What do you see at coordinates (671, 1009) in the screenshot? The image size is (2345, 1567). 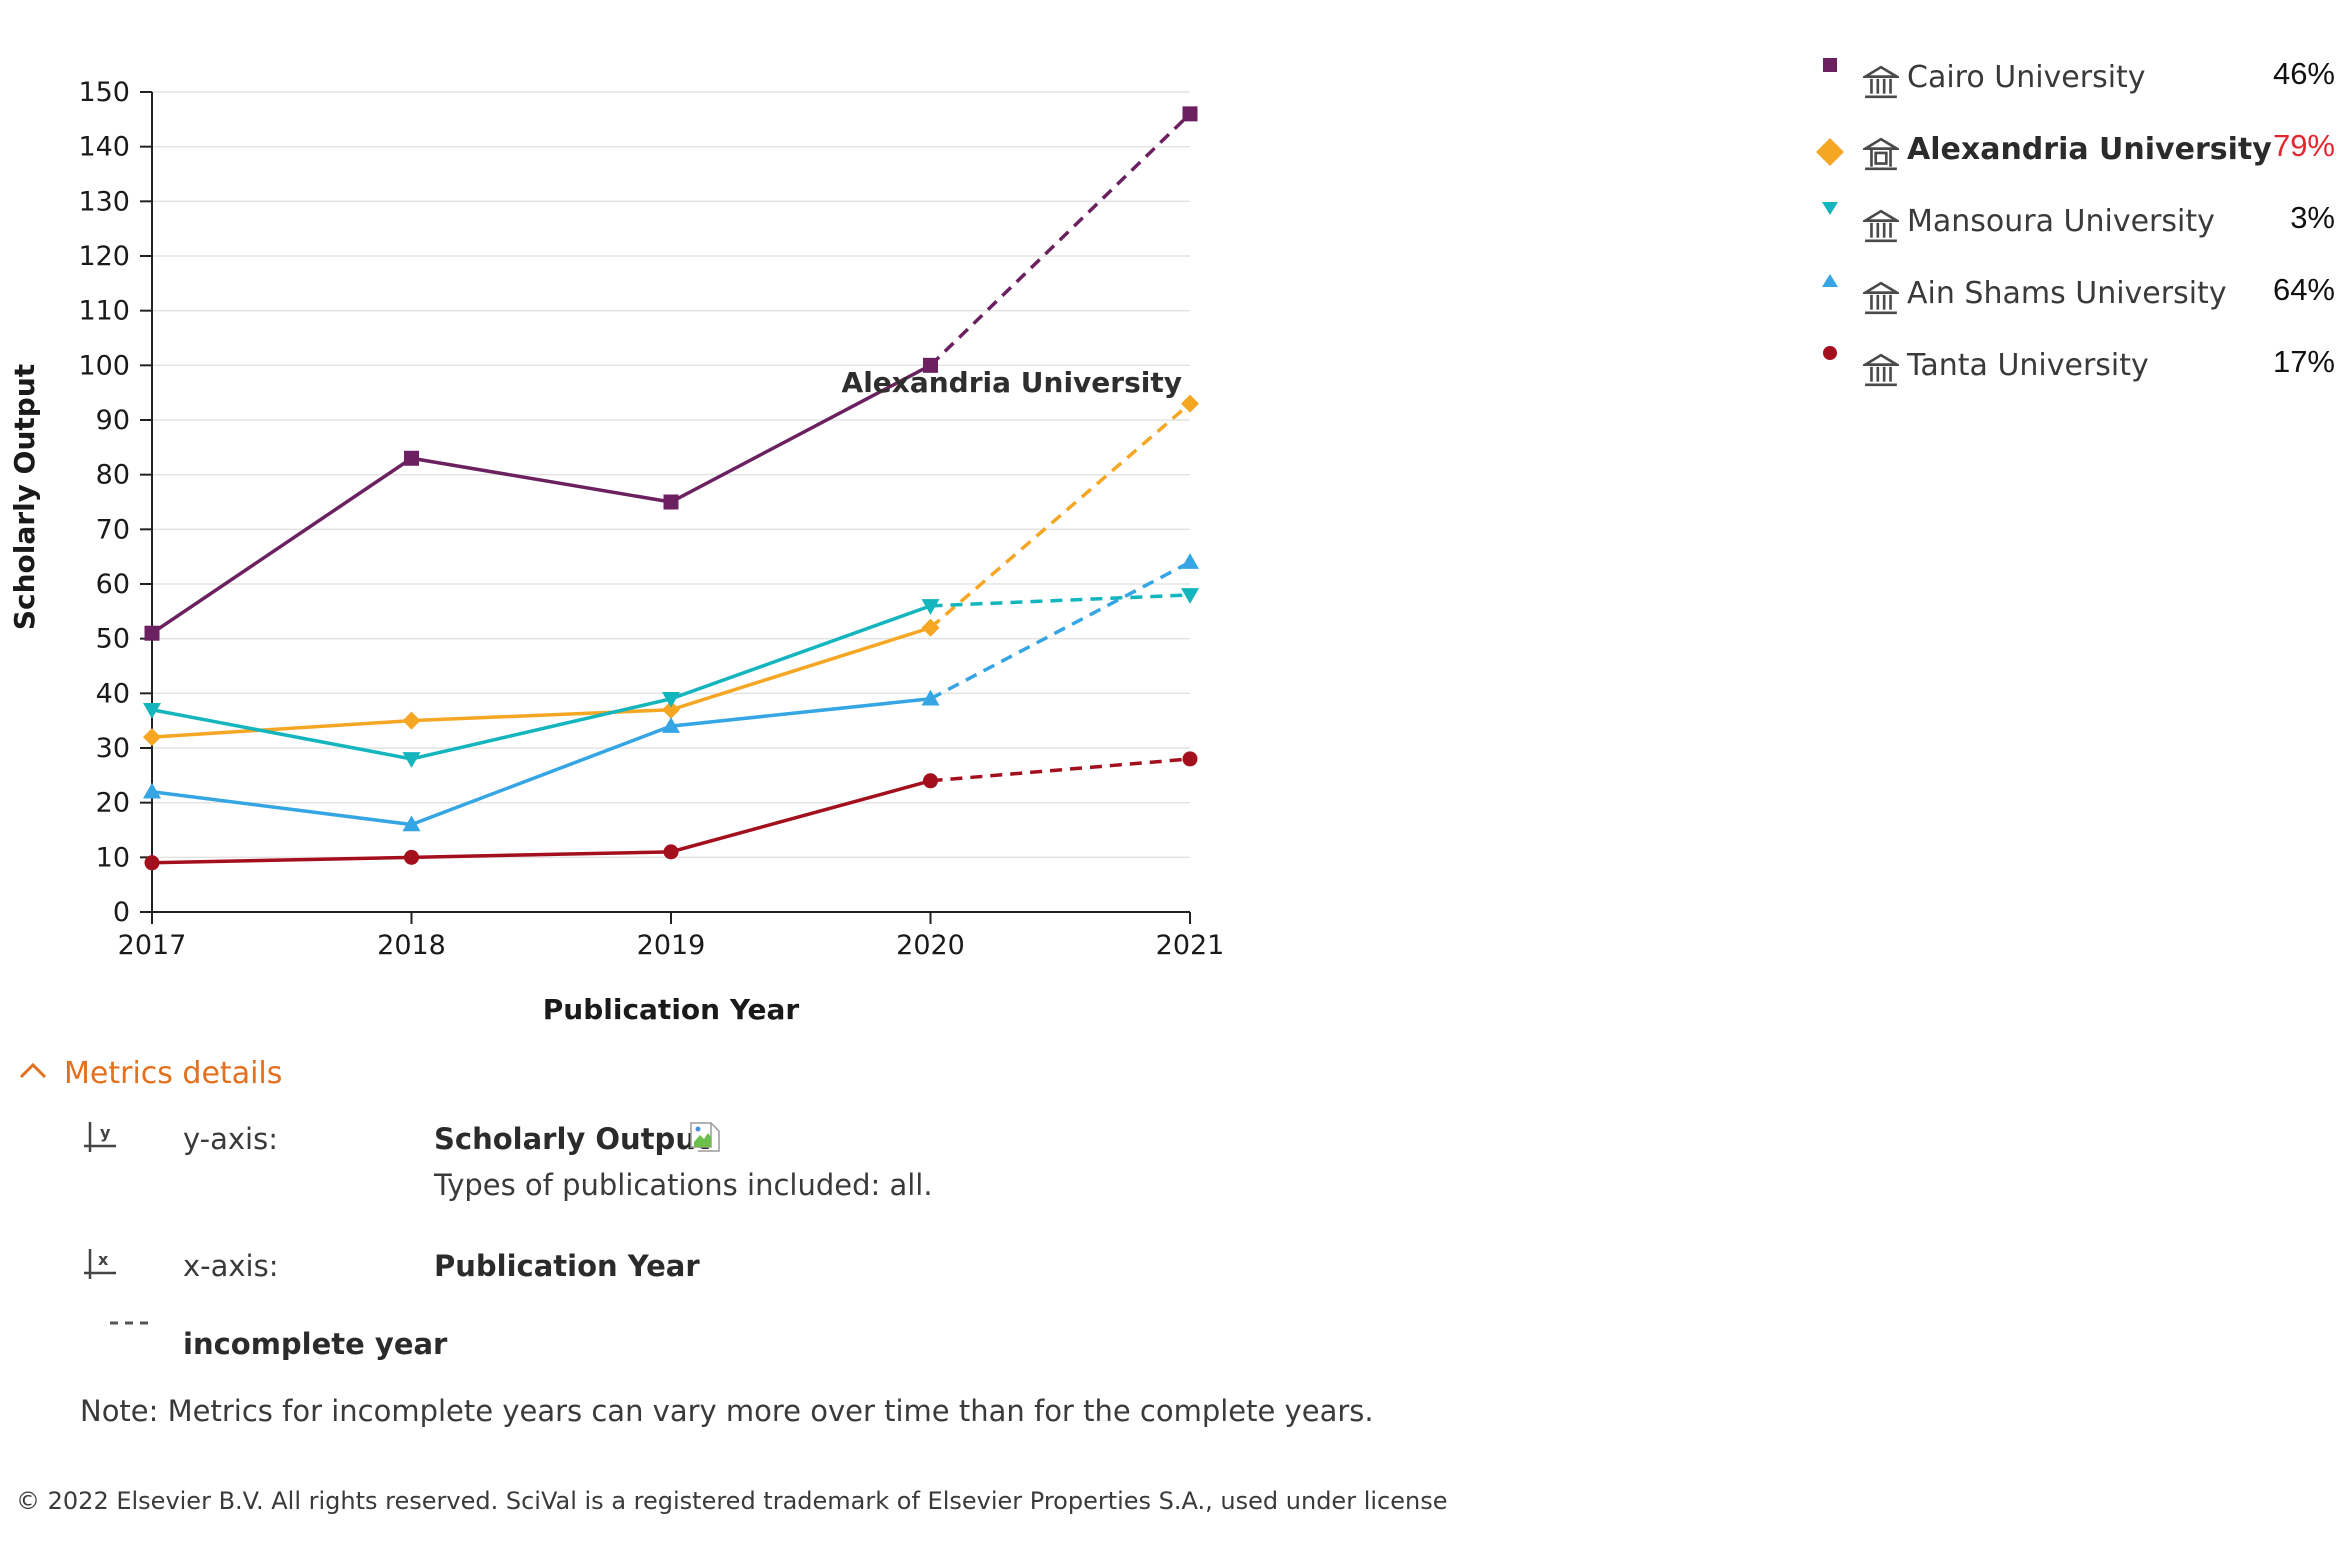 I see `x-axis-title: Publication Year` at bounding box center [671, 1009].